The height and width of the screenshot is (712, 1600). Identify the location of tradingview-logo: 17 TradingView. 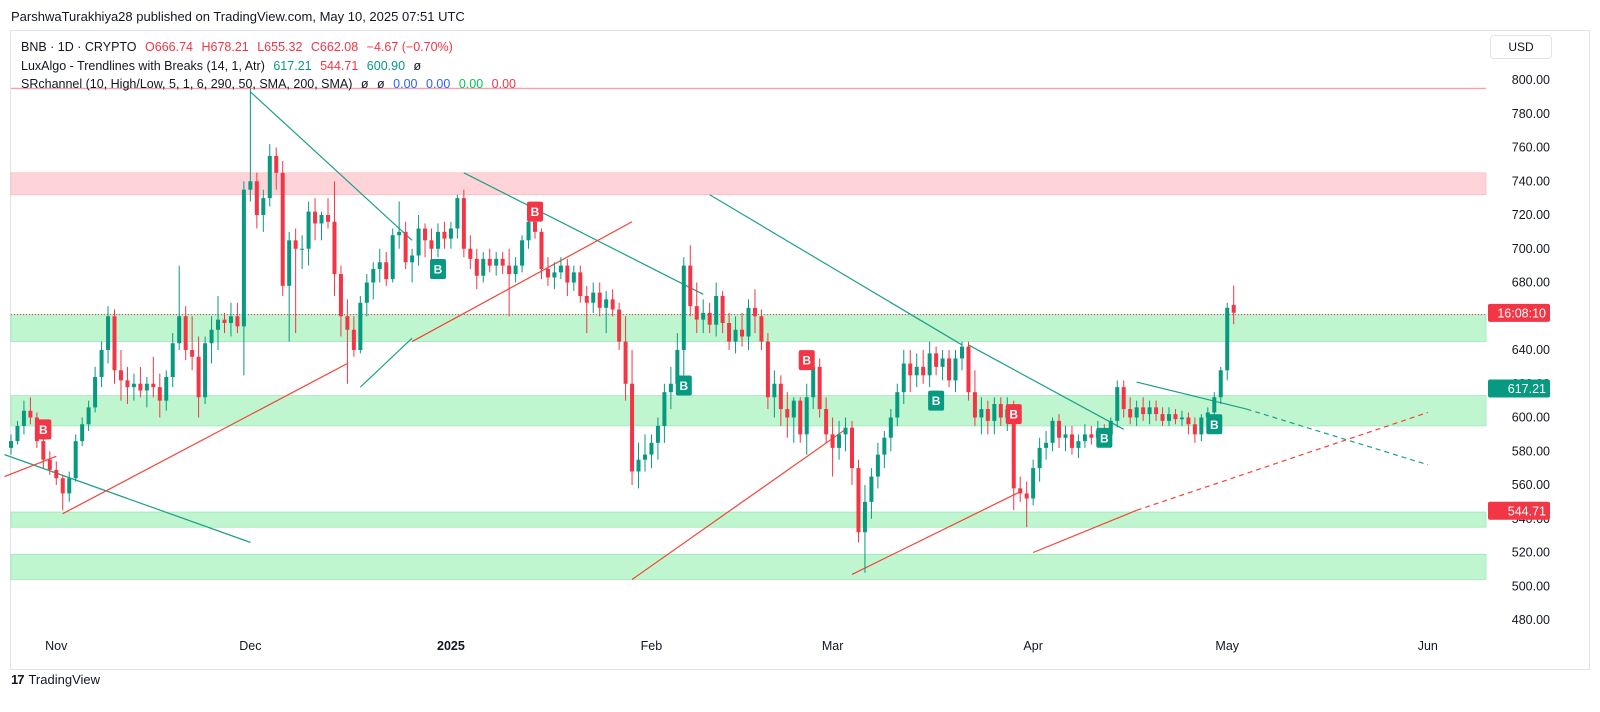
(55, 679).